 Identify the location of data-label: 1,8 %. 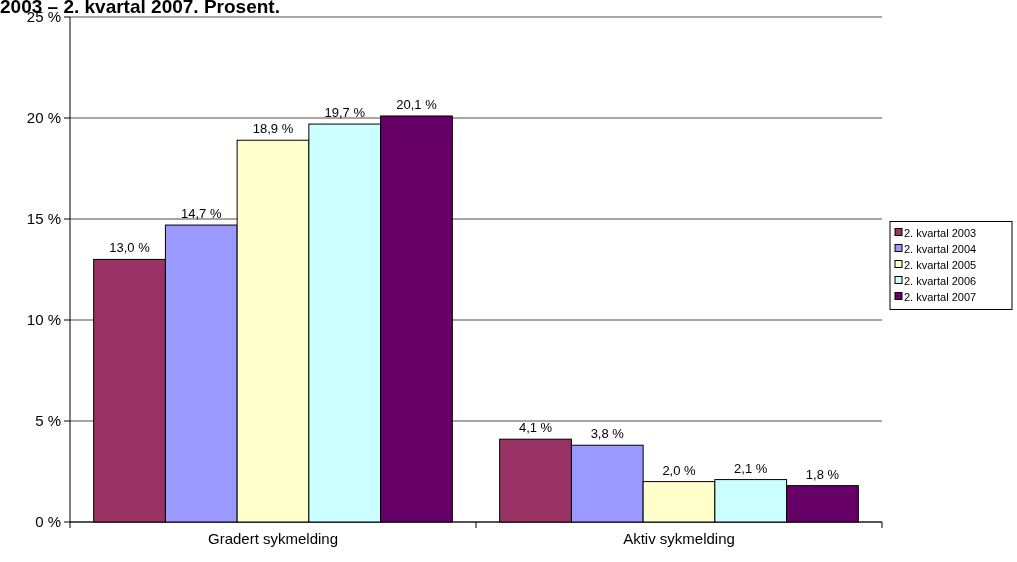
(822, 474).